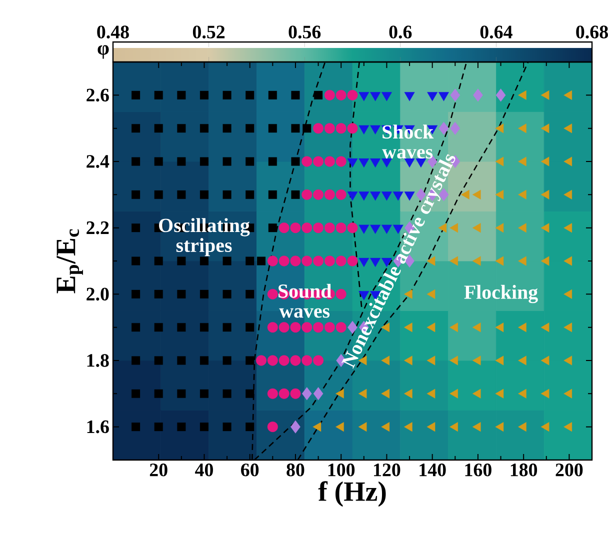  I want to click on color-bar-label: 0.6, so click(400, 32).